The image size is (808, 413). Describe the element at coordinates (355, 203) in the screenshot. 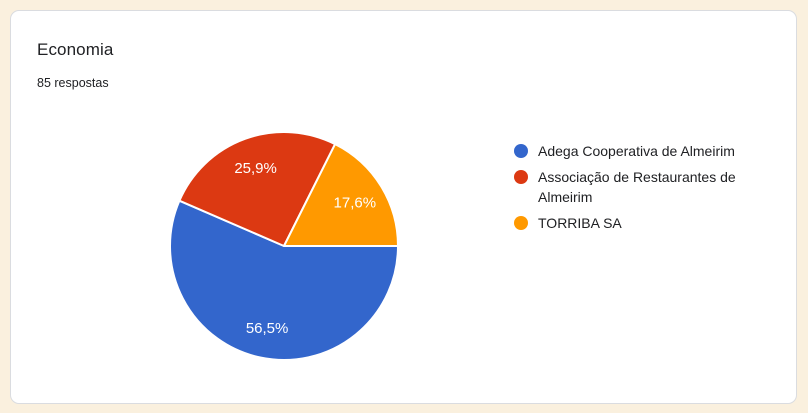

I see `pie-slice-percent-label: 17,6%` at that location.